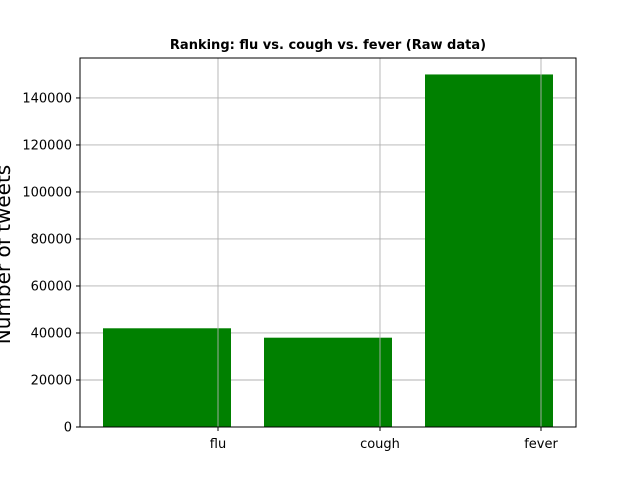 The width and height of the screenshot is (640, 480). Describe the element at coordinates (51, 333) in the screenshot. I see `y-tick-label: 40000` at that location.